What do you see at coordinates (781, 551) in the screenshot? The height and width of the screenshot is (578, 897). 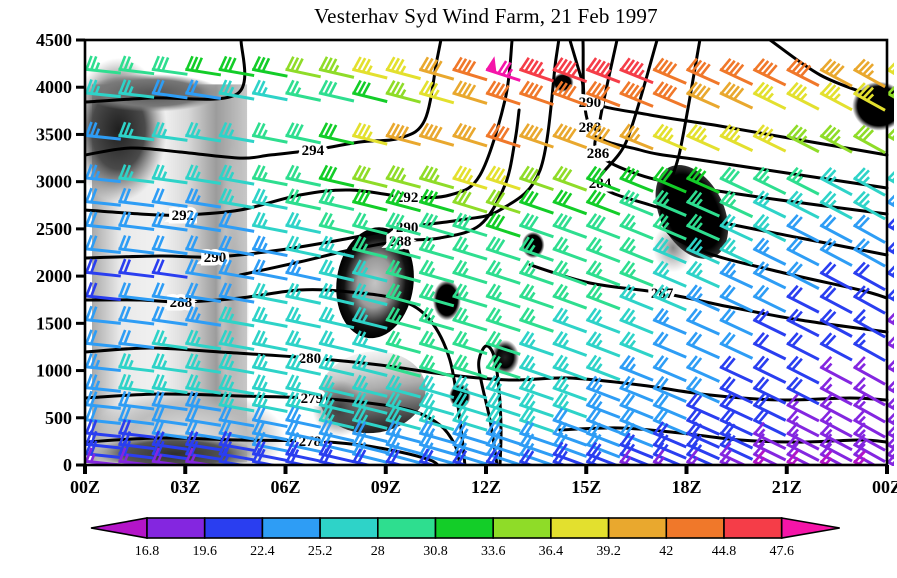 I see `colorbar-tick-label: 47.6` at bounding box center [781, 551].